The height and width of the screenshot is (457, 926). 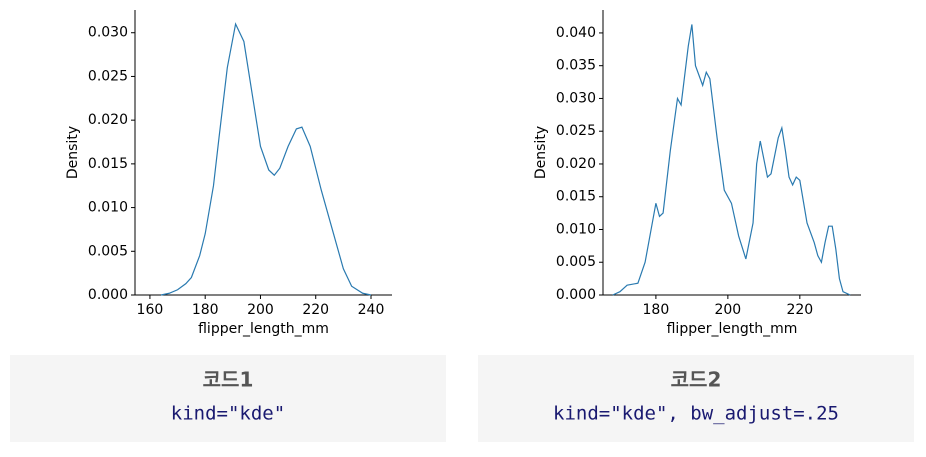 I want to click on kde-line, so click(x=266, y=159).